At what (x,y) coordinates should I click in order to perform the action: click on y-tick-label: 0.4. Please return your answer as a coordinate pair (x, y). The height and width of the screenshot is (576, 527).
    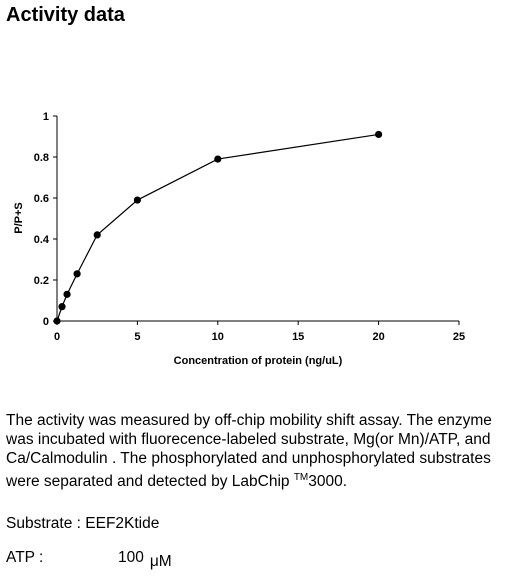
    Looking at the image, I should click on (42, 240).